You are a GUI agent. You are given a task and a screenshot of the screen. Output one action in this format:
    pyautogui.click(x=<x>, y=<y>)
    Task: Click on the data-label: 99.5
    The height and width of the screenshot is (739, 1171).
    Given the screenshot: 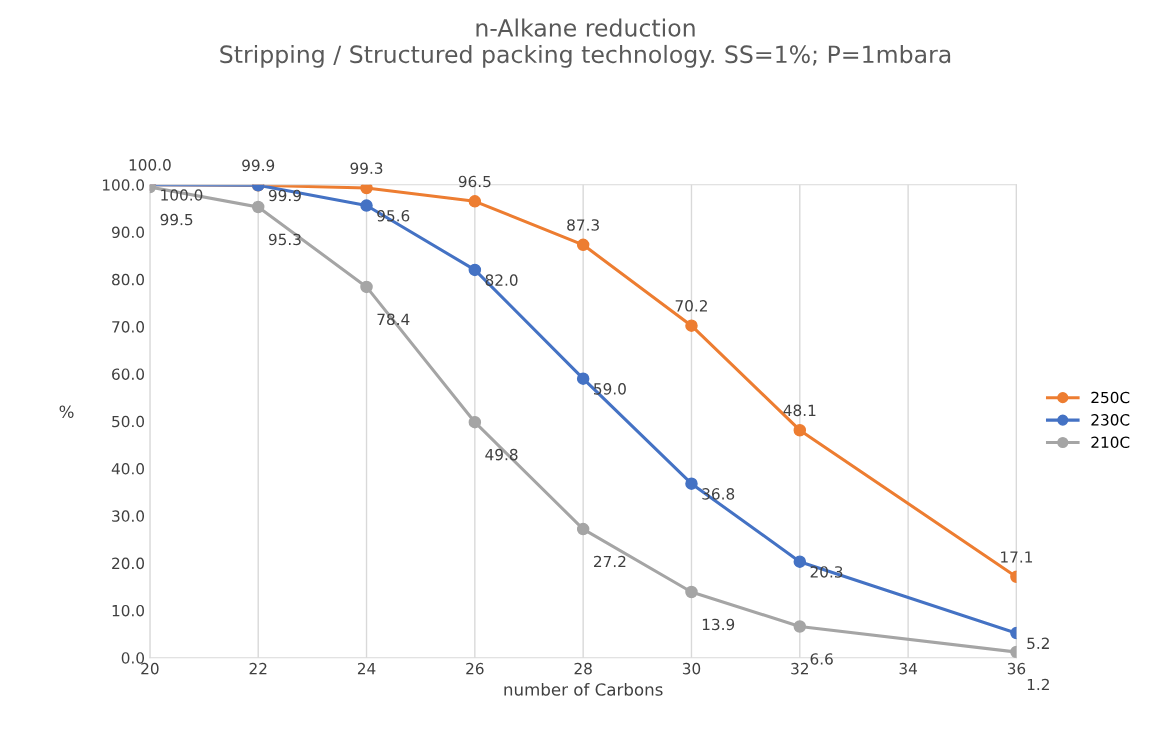 What is the action you would take?
    pyautogui.click(x=176, y=219)
    